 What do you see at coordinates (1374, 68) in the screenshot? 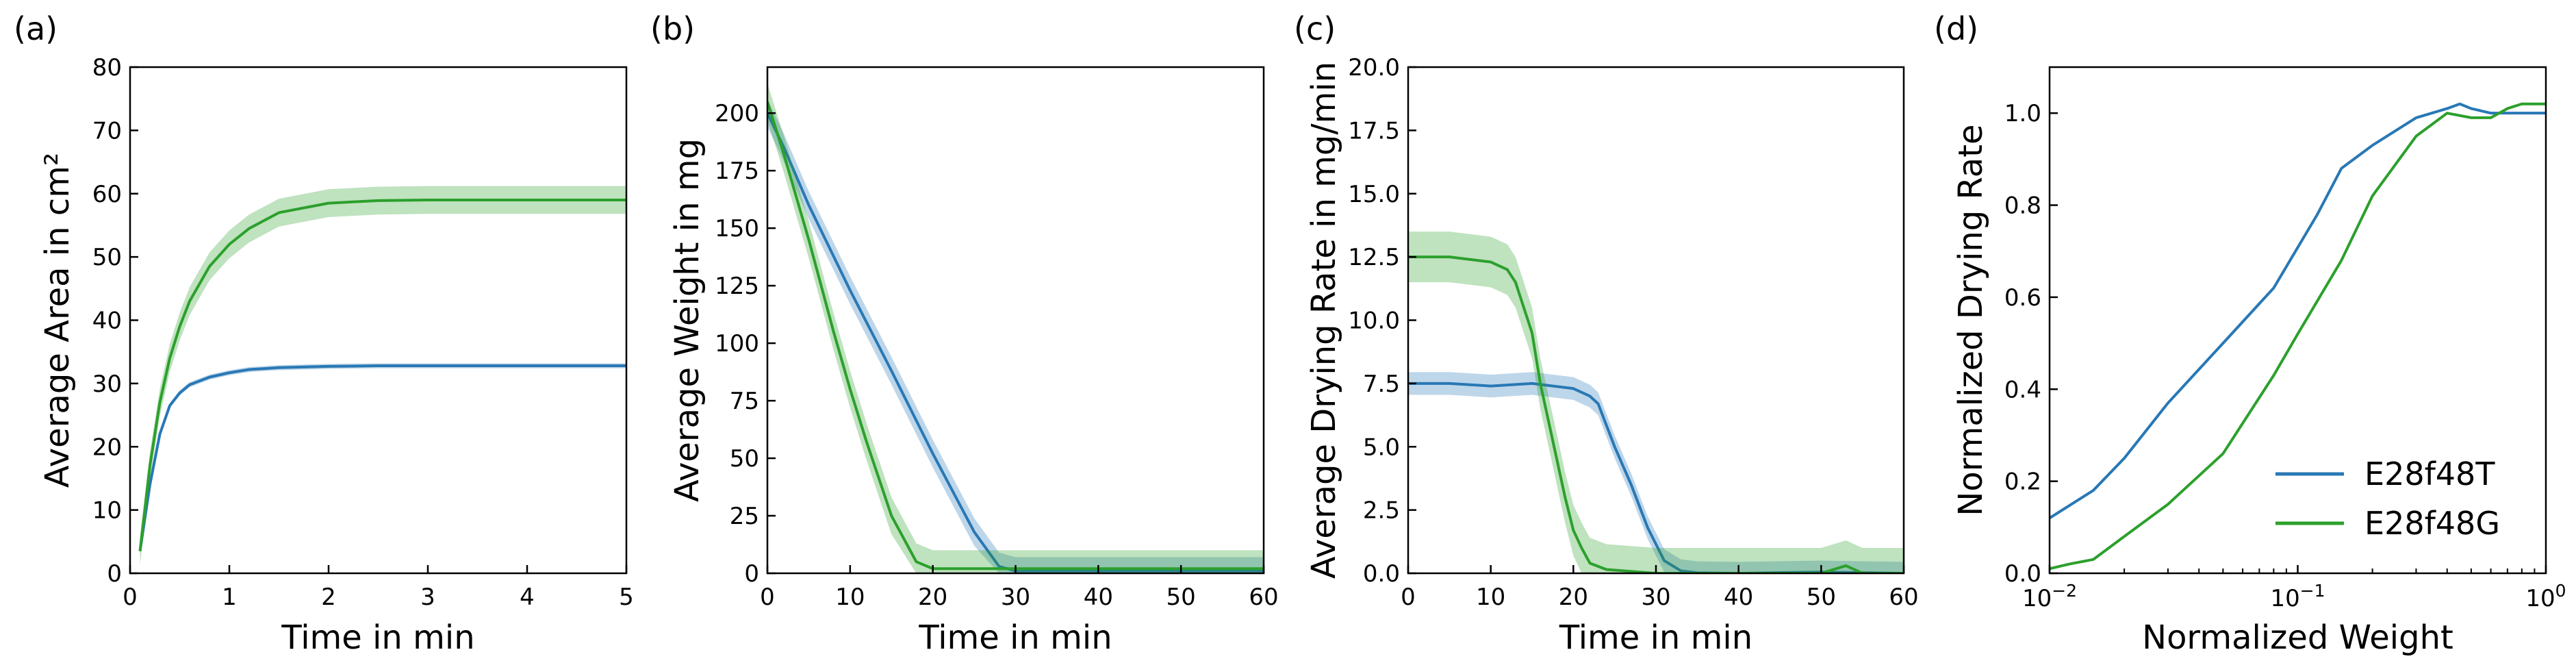
I see `y-tick-label: 20.0` at bounding box center [1374, 68].